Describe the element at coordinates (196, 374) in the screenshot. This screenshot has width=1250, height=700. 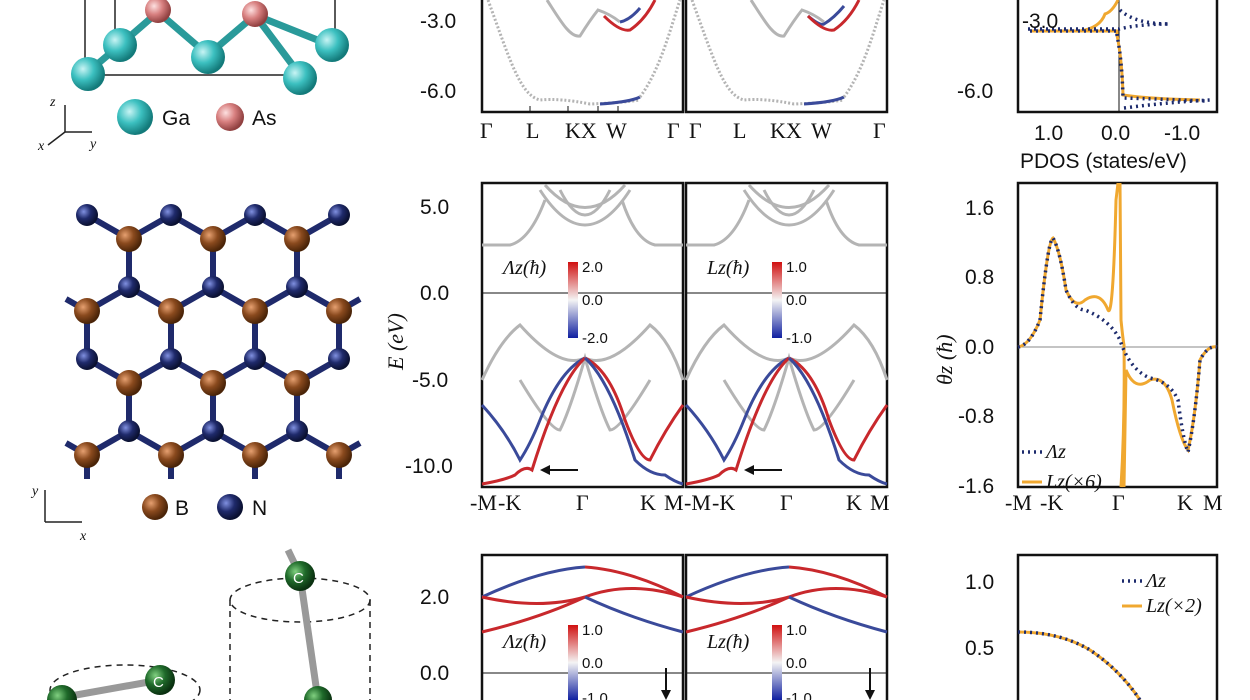
I see `hbn-structure: y x B N` at that location.